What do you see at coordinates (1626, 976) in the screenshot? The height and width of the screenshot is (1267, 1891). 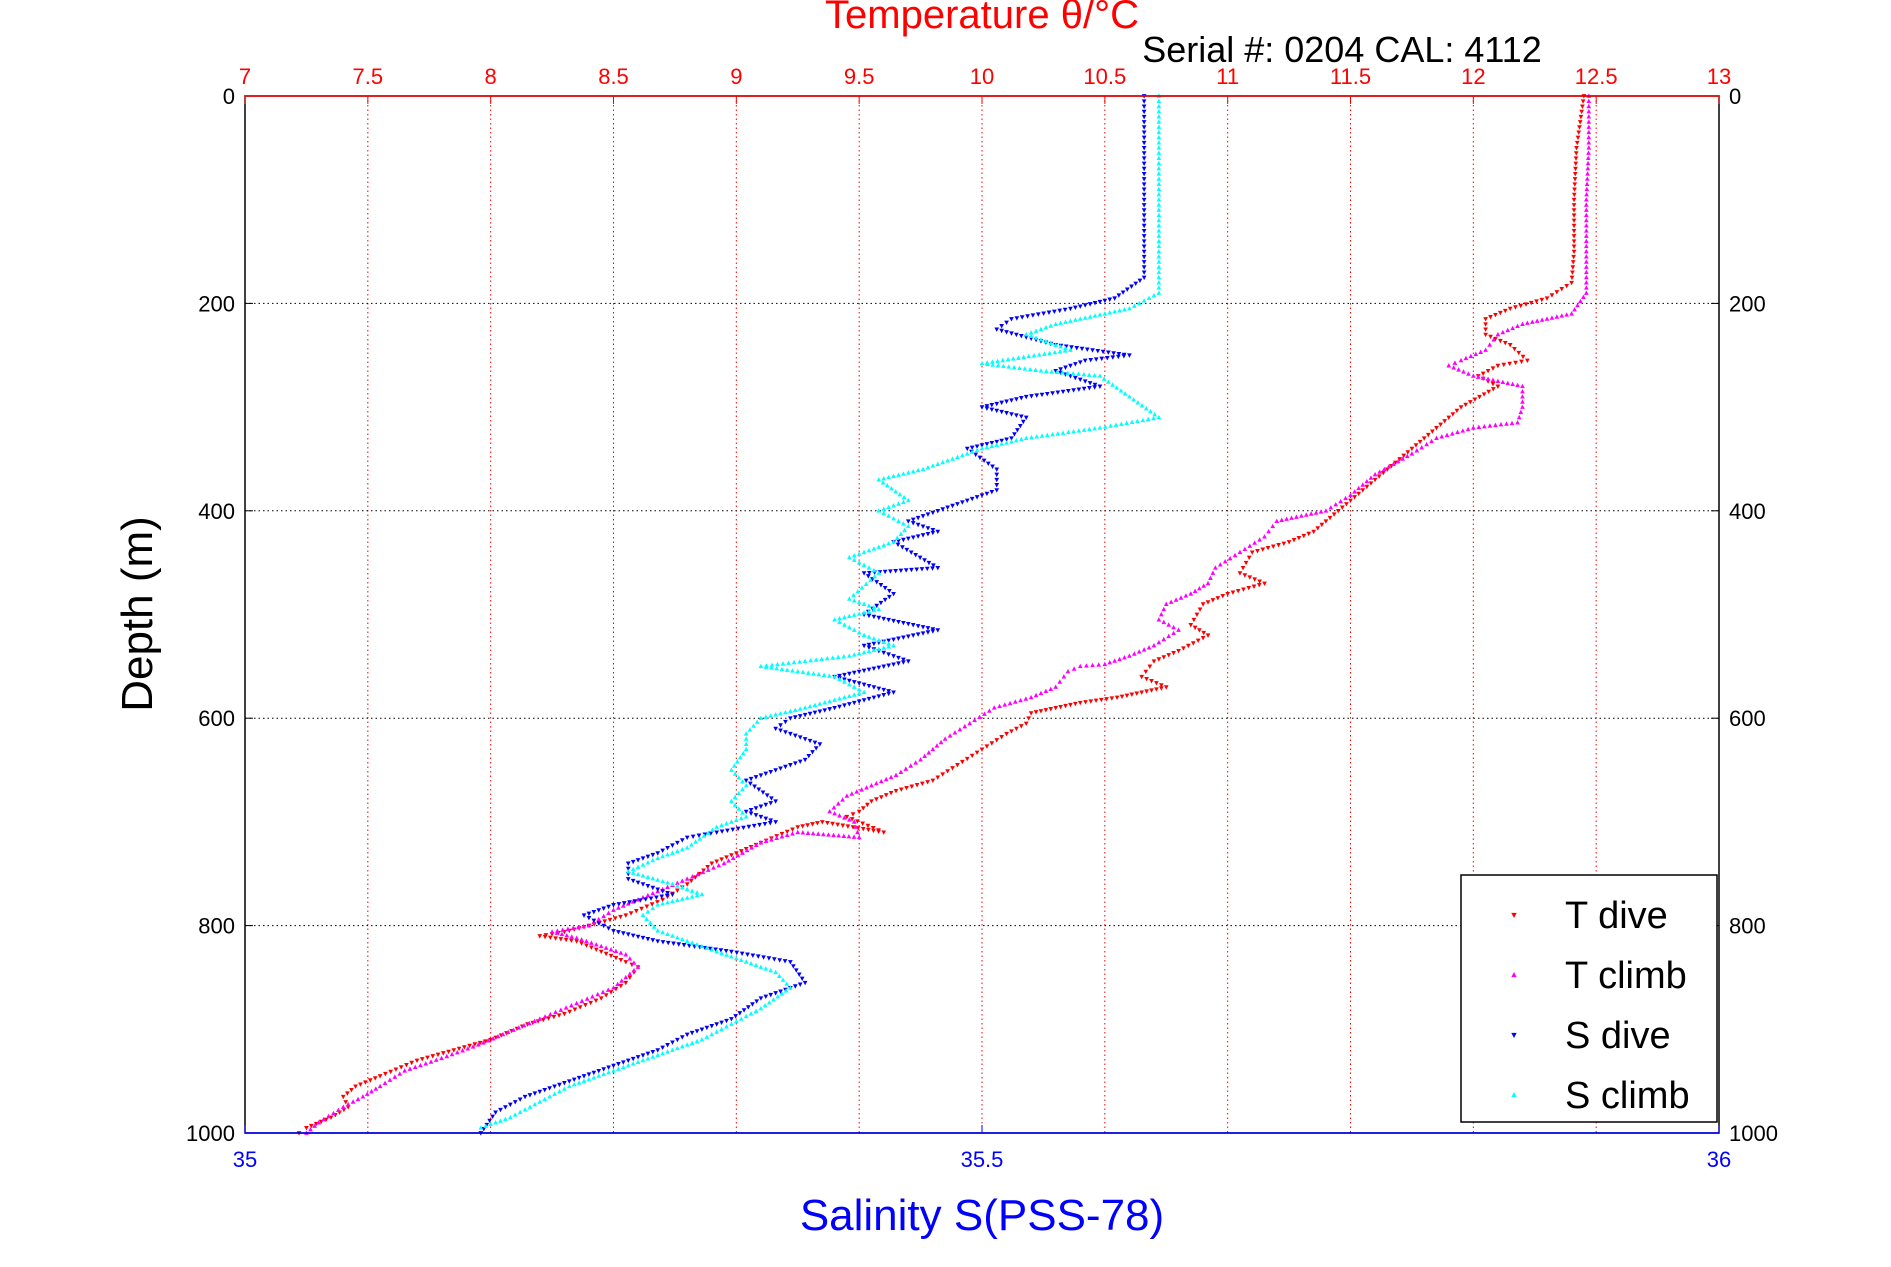 I see `legend-label-t-climb: T climb` at bounding box center [1626, 976].